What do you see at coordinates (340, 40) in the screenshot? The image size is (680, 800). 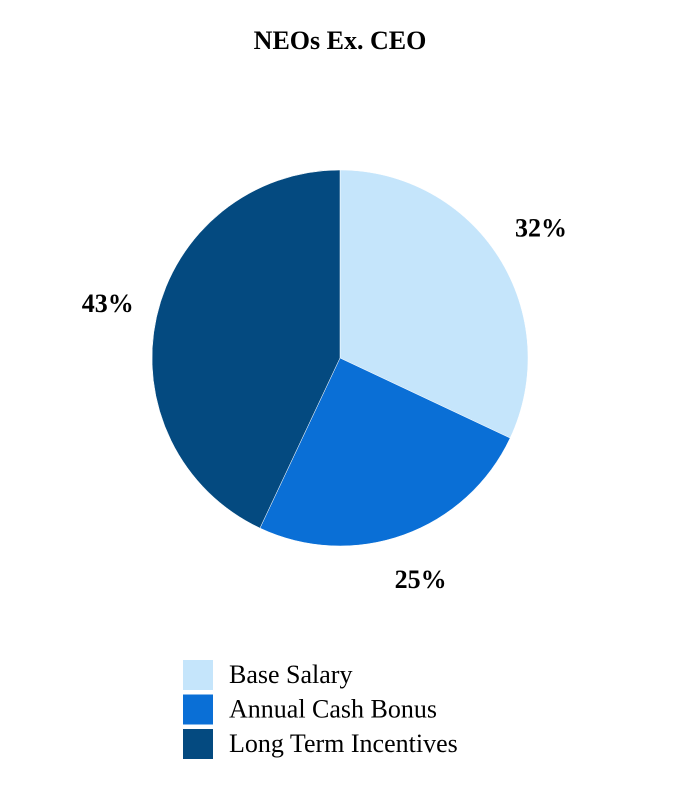 I see `chart-title: NEOs Ex. CEO` at bounding box center [340, 40].